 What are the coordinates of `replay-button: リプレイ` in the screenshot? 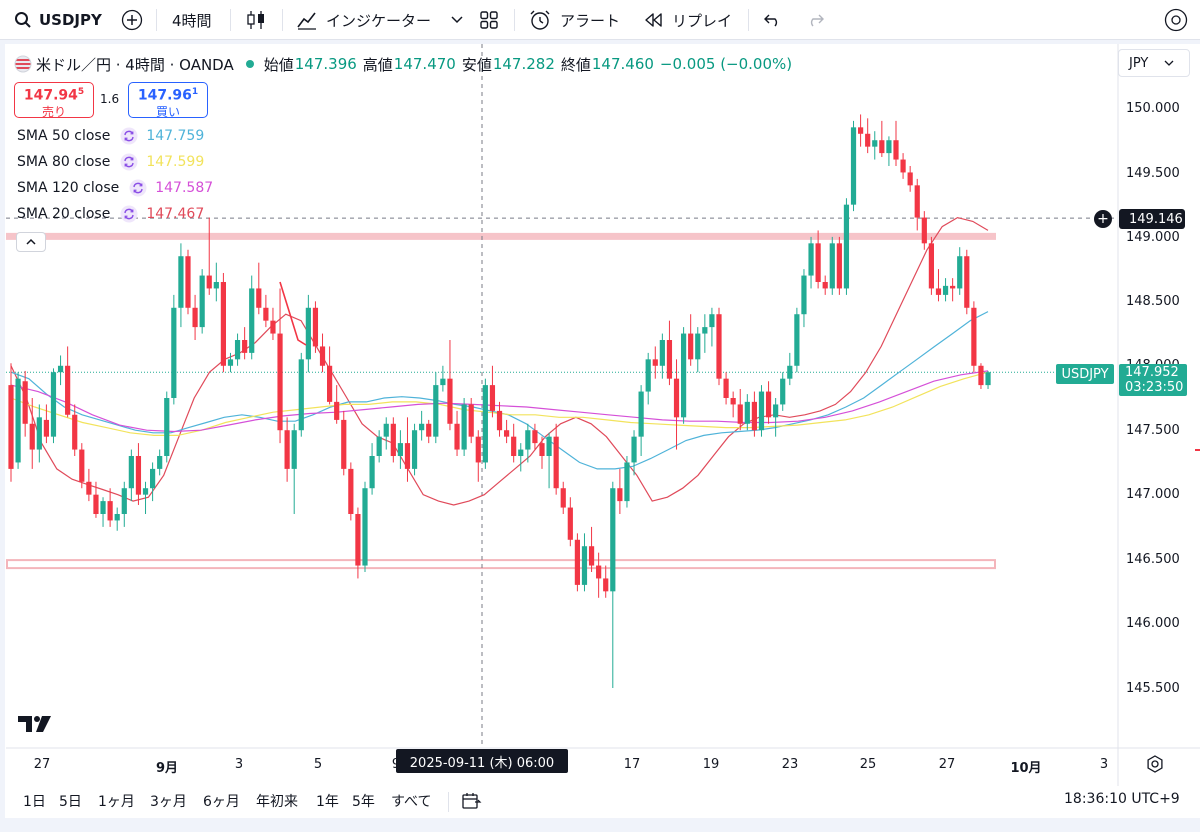 It's located at (688, 20).